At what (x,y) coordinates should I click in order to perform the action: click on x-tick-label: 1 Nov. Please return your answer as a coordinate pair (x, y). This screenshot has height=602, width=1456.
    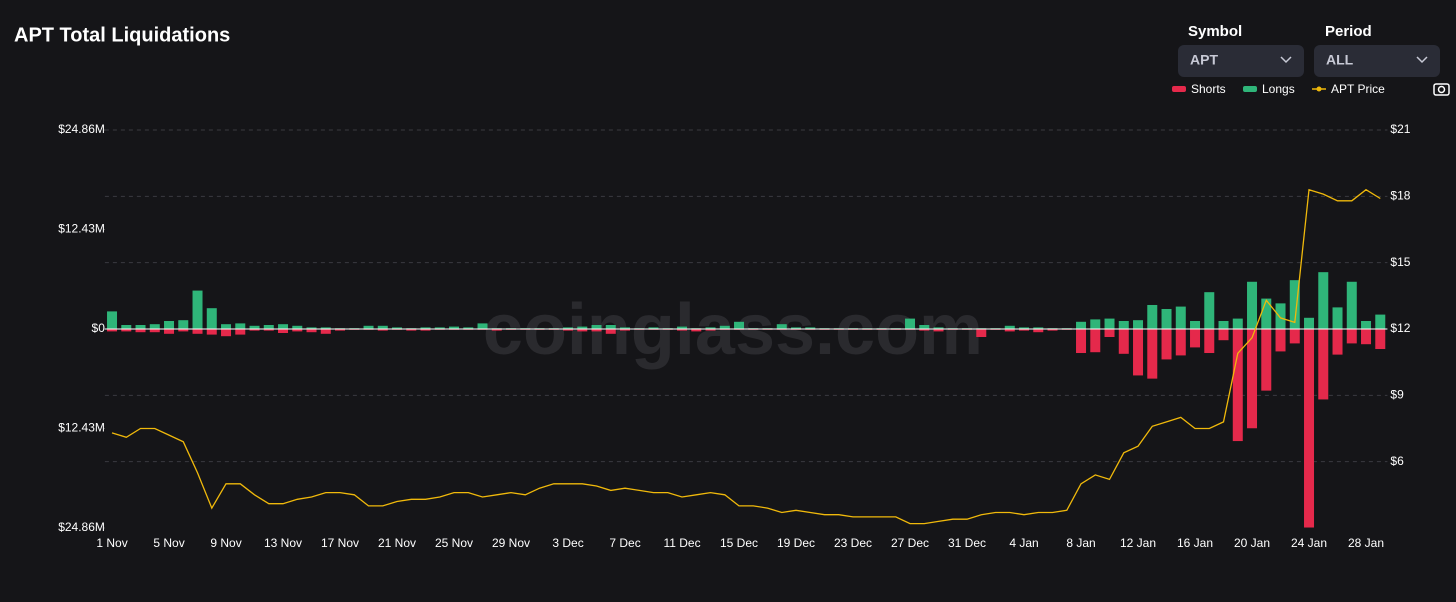
    Looking at the image, I should click on (111, 543).